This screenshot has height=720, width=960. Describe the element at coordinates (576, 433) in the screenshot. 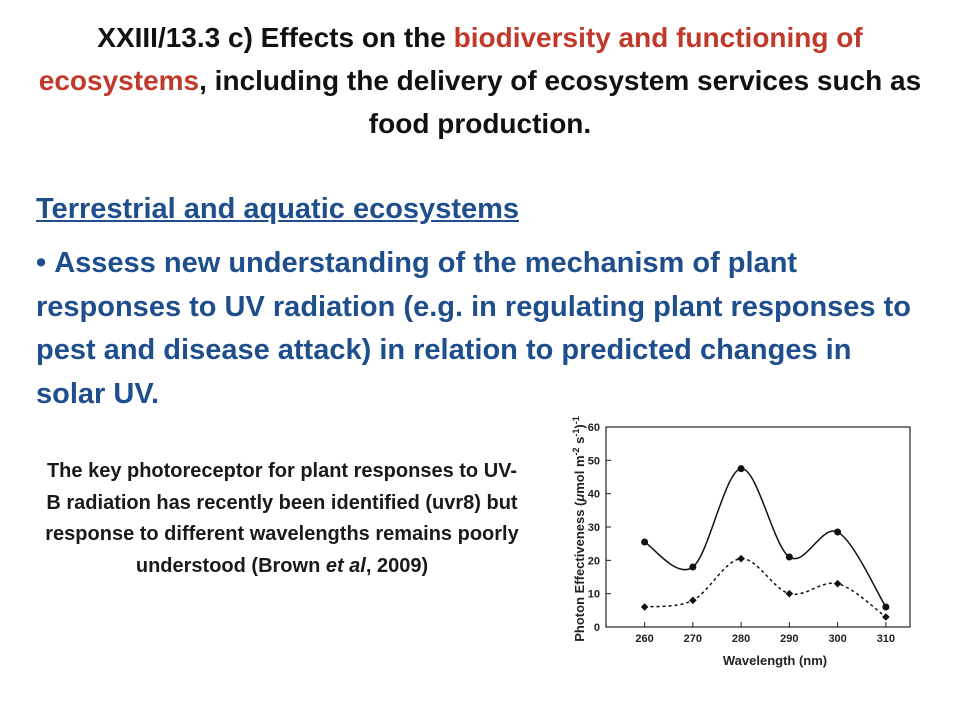

I see `y-label-sup2: -1` at that location.